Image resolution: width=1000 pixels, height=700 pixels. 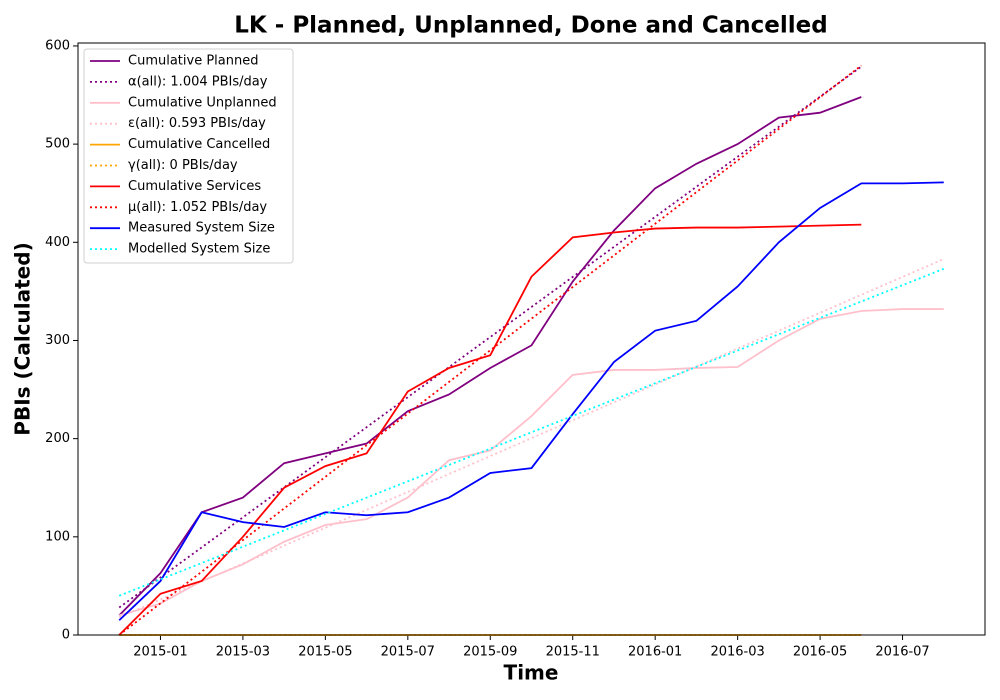 What do you see at coordinates (199, 249) in the screenshot?
I see `legend-label: Modelled System Size` at bounding box center [199, 249].